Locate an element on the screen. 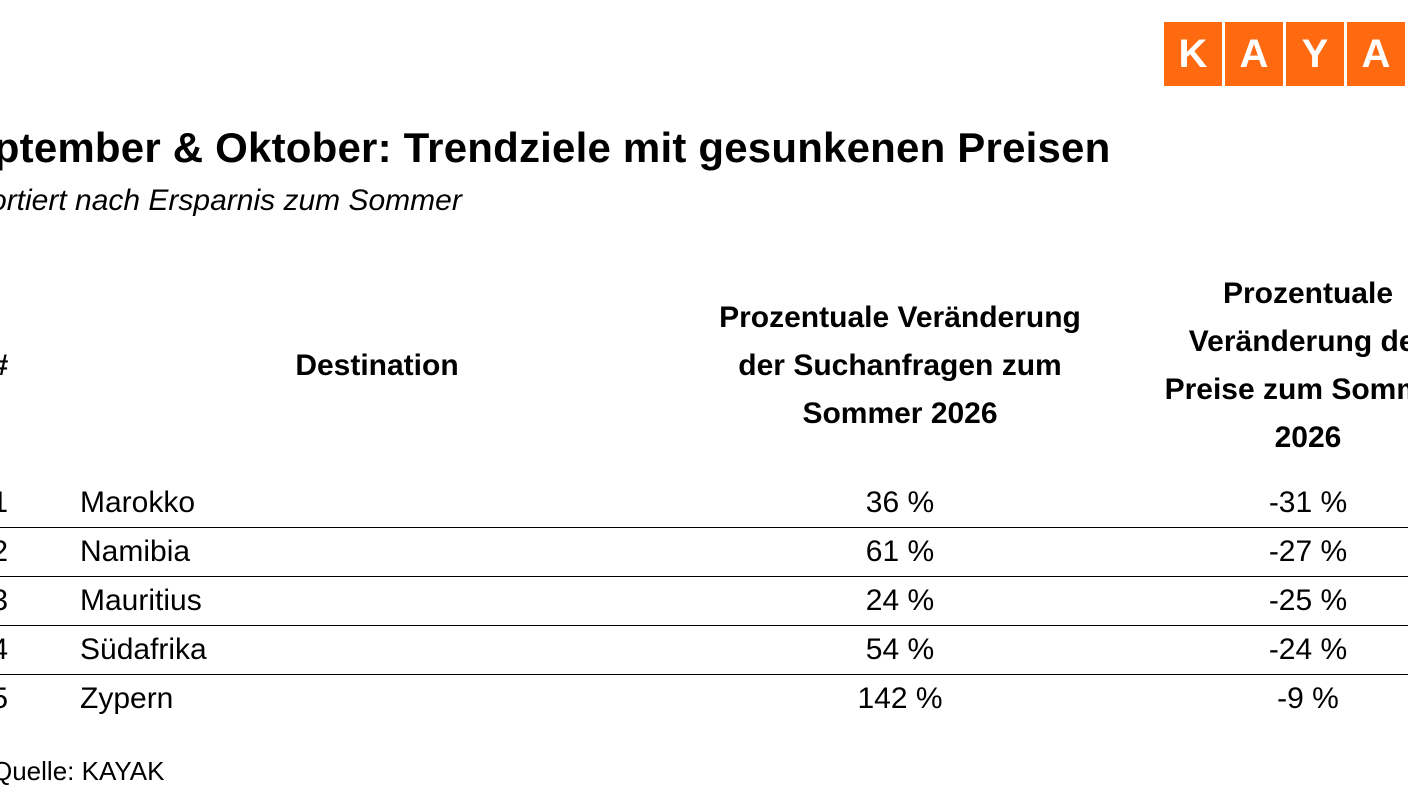  destination-cell: Südafrika is located at coordinates (143, 649).